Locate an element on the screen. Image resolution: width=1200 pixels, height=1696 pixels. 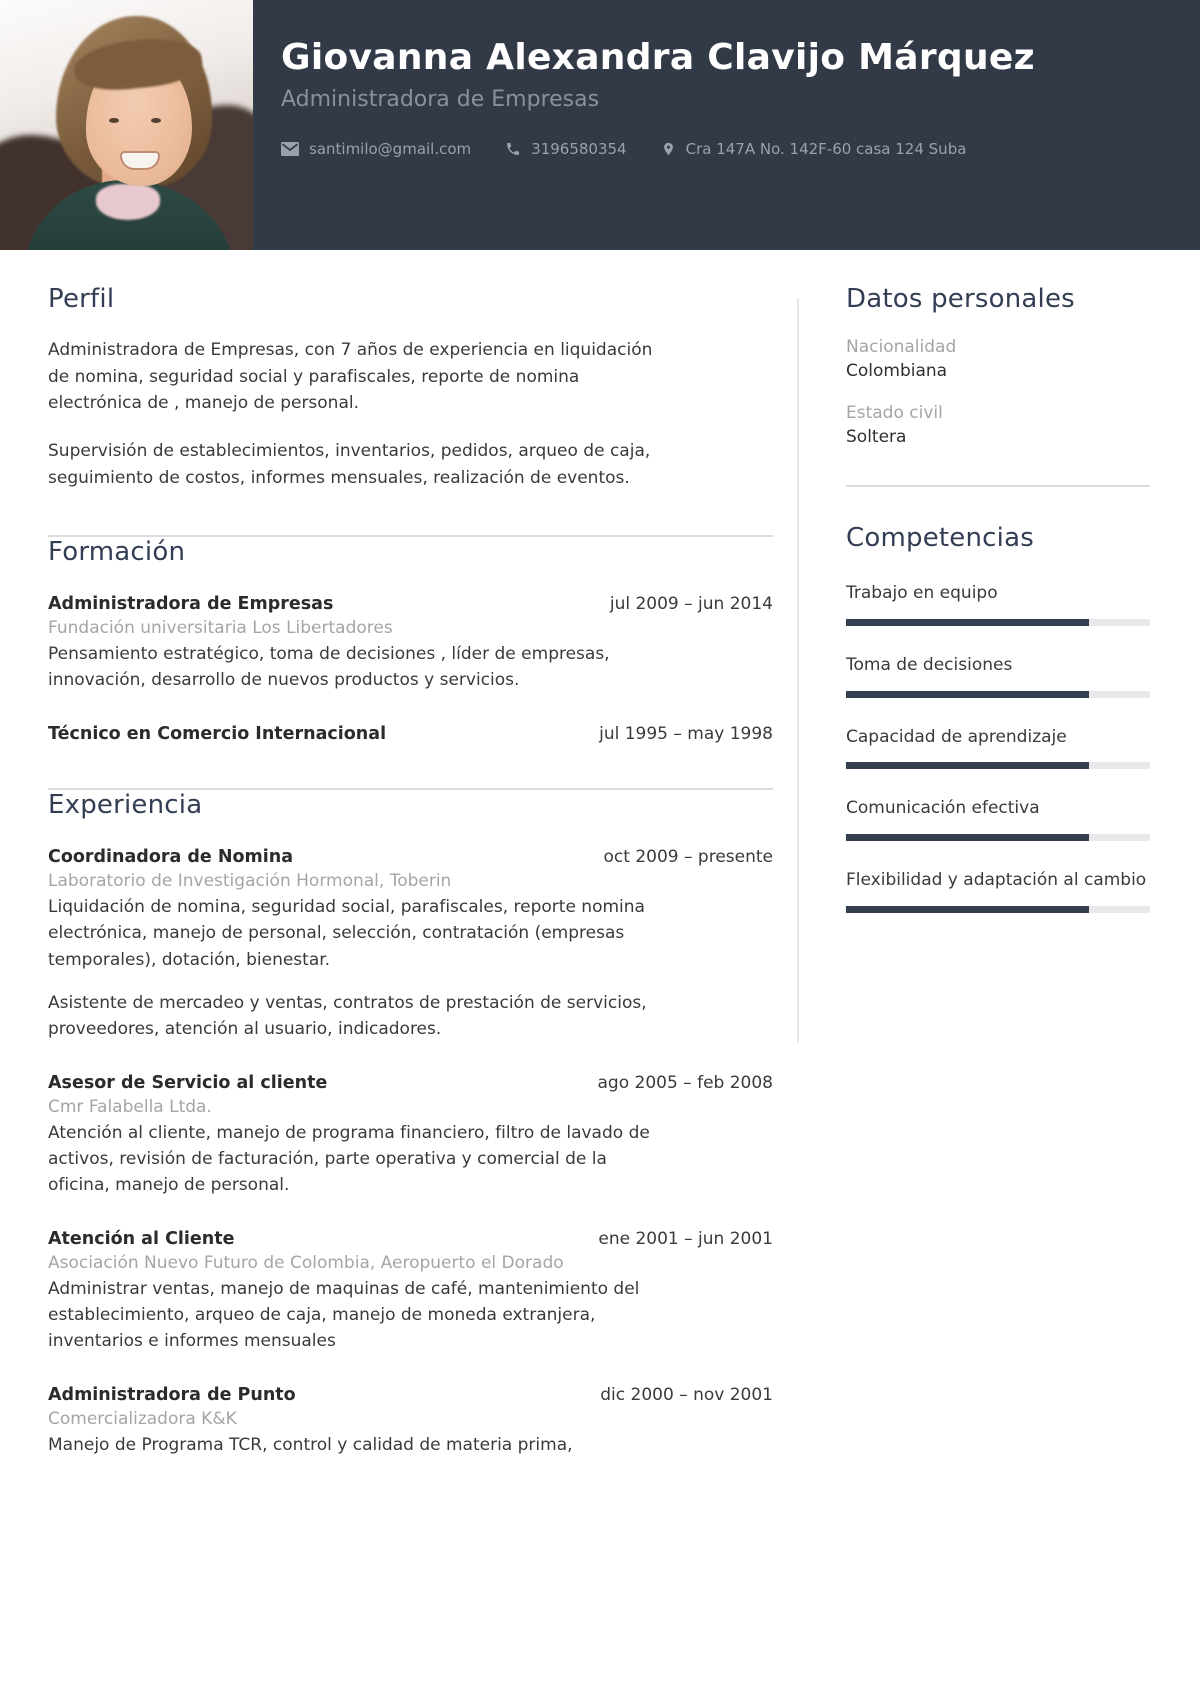
contact-address-text: Cra 147A No. 142F-60 casa 124 Suba is located at coordinates (826, 149).